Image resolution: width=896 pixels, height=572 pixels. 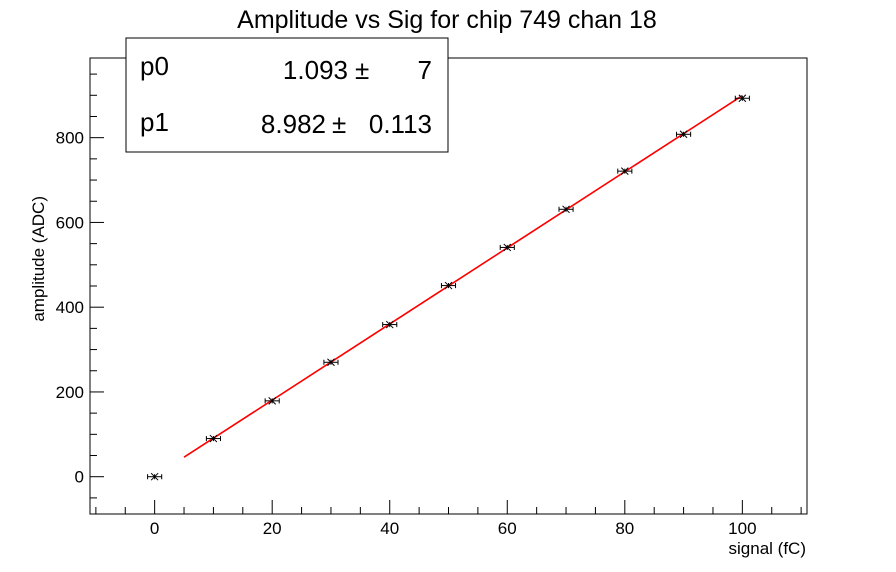 I want to click on chart-title: Amplitude vs Sig for chip 749 chan 18, so click(x=447, y=20).